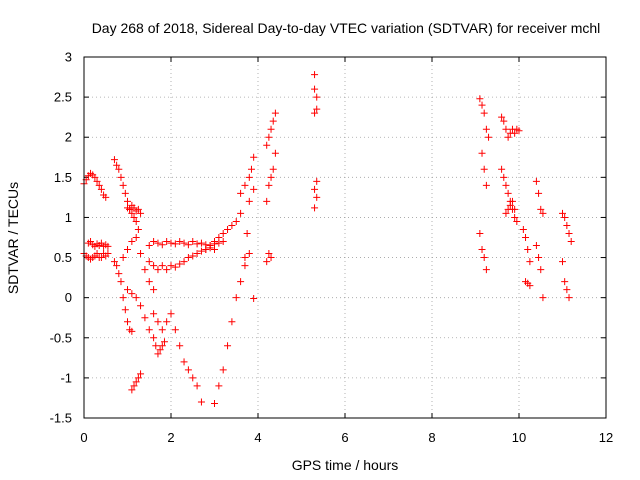 The width and height of the screenshot is (640, 480). What do you see at coordinates (606, 437) in the screenshot?
I see `x-tick-label: 12` at bounding box center [606, 437].